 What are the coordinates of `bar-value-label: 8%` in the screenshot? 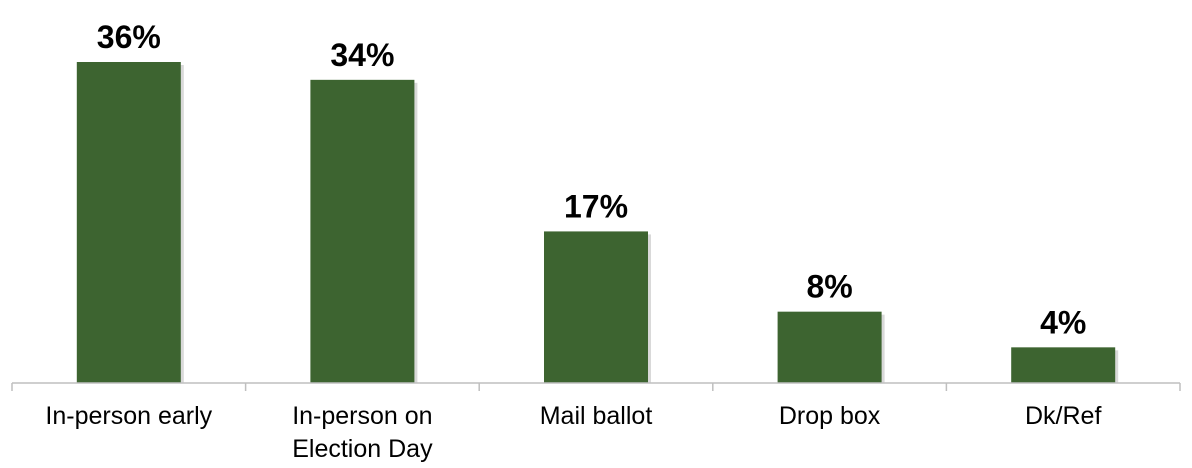 It's located at (829, 287).